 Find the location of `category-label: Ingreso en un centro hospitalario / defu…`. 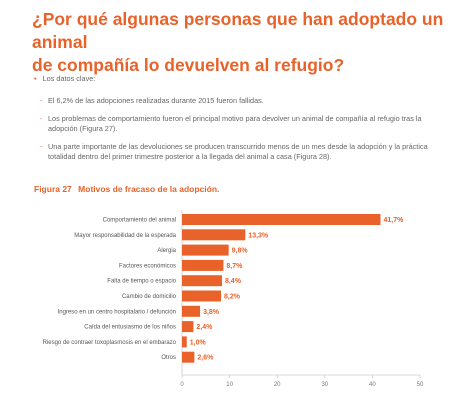

category-label: Ingreso en un centro hospitalario / defu… is located at coordinates (117, 312).